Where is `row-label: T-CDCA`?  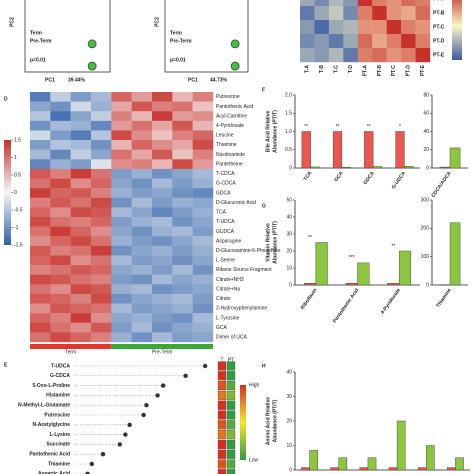 row-label: T-CDCA is located at coordinates (225, 174).